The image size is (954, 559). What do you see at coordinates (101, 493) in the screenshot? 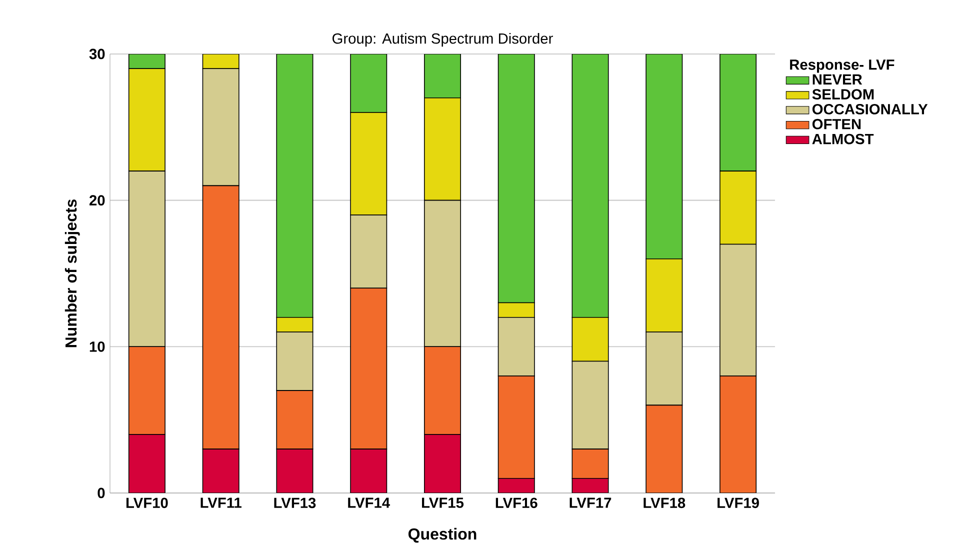
I see `y-tick-label: 0` at bounding box center [101, 493].